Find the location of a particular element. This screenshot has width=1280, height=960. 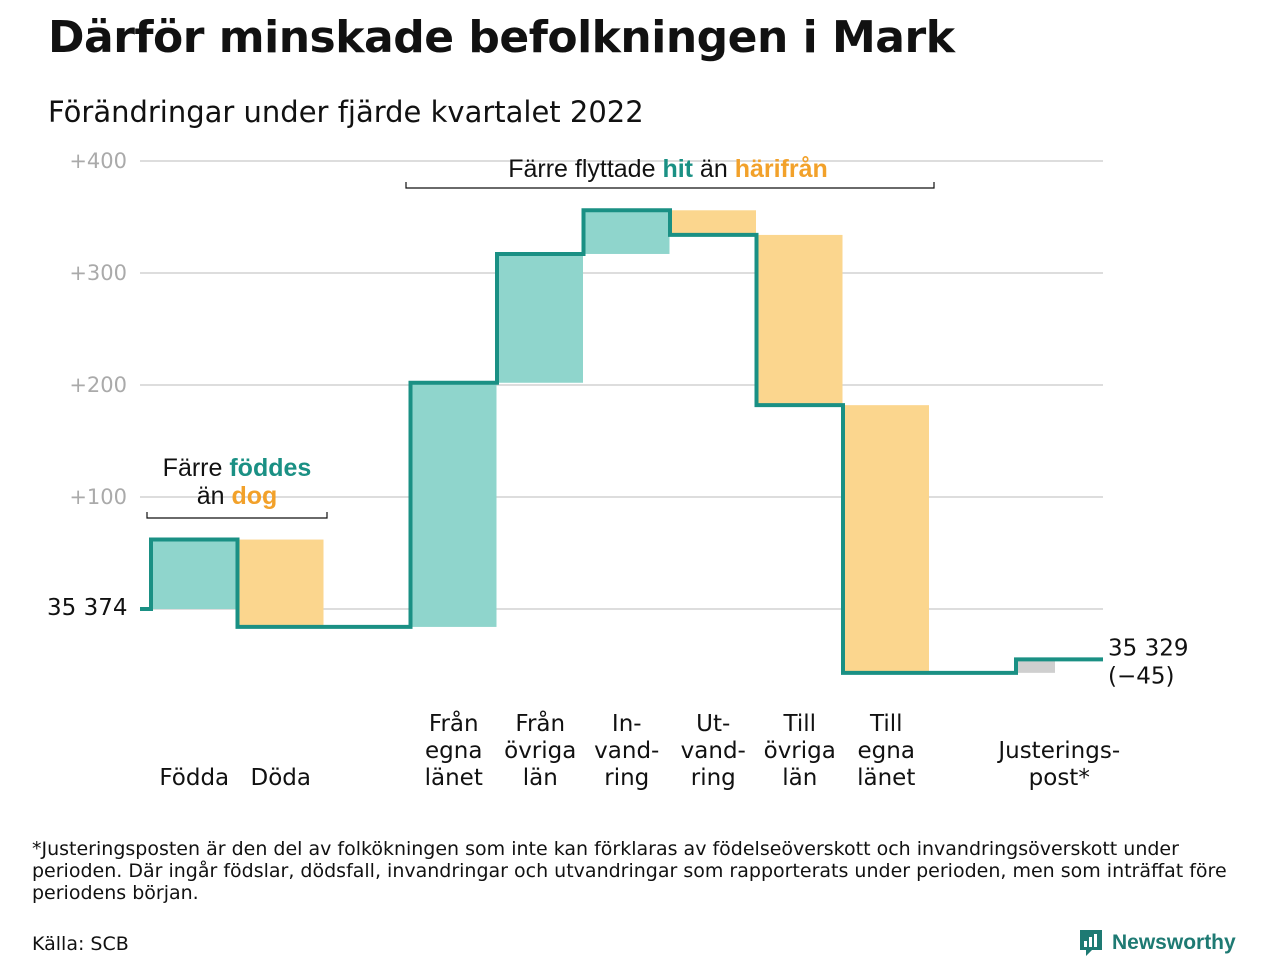

annotation-bracket-births-deaths is located at coordinates (237, 515).